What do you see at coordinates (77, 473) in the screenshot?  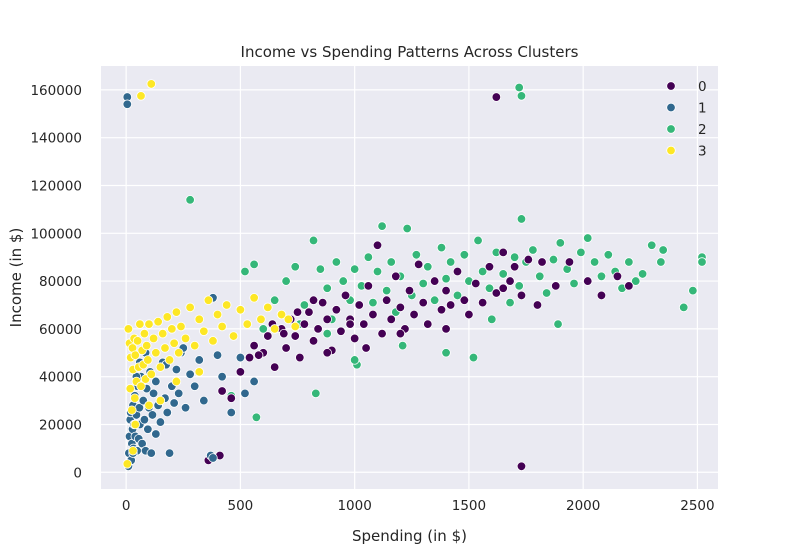 I see `y-tick-label: 0` at bounding box center [77, 473].